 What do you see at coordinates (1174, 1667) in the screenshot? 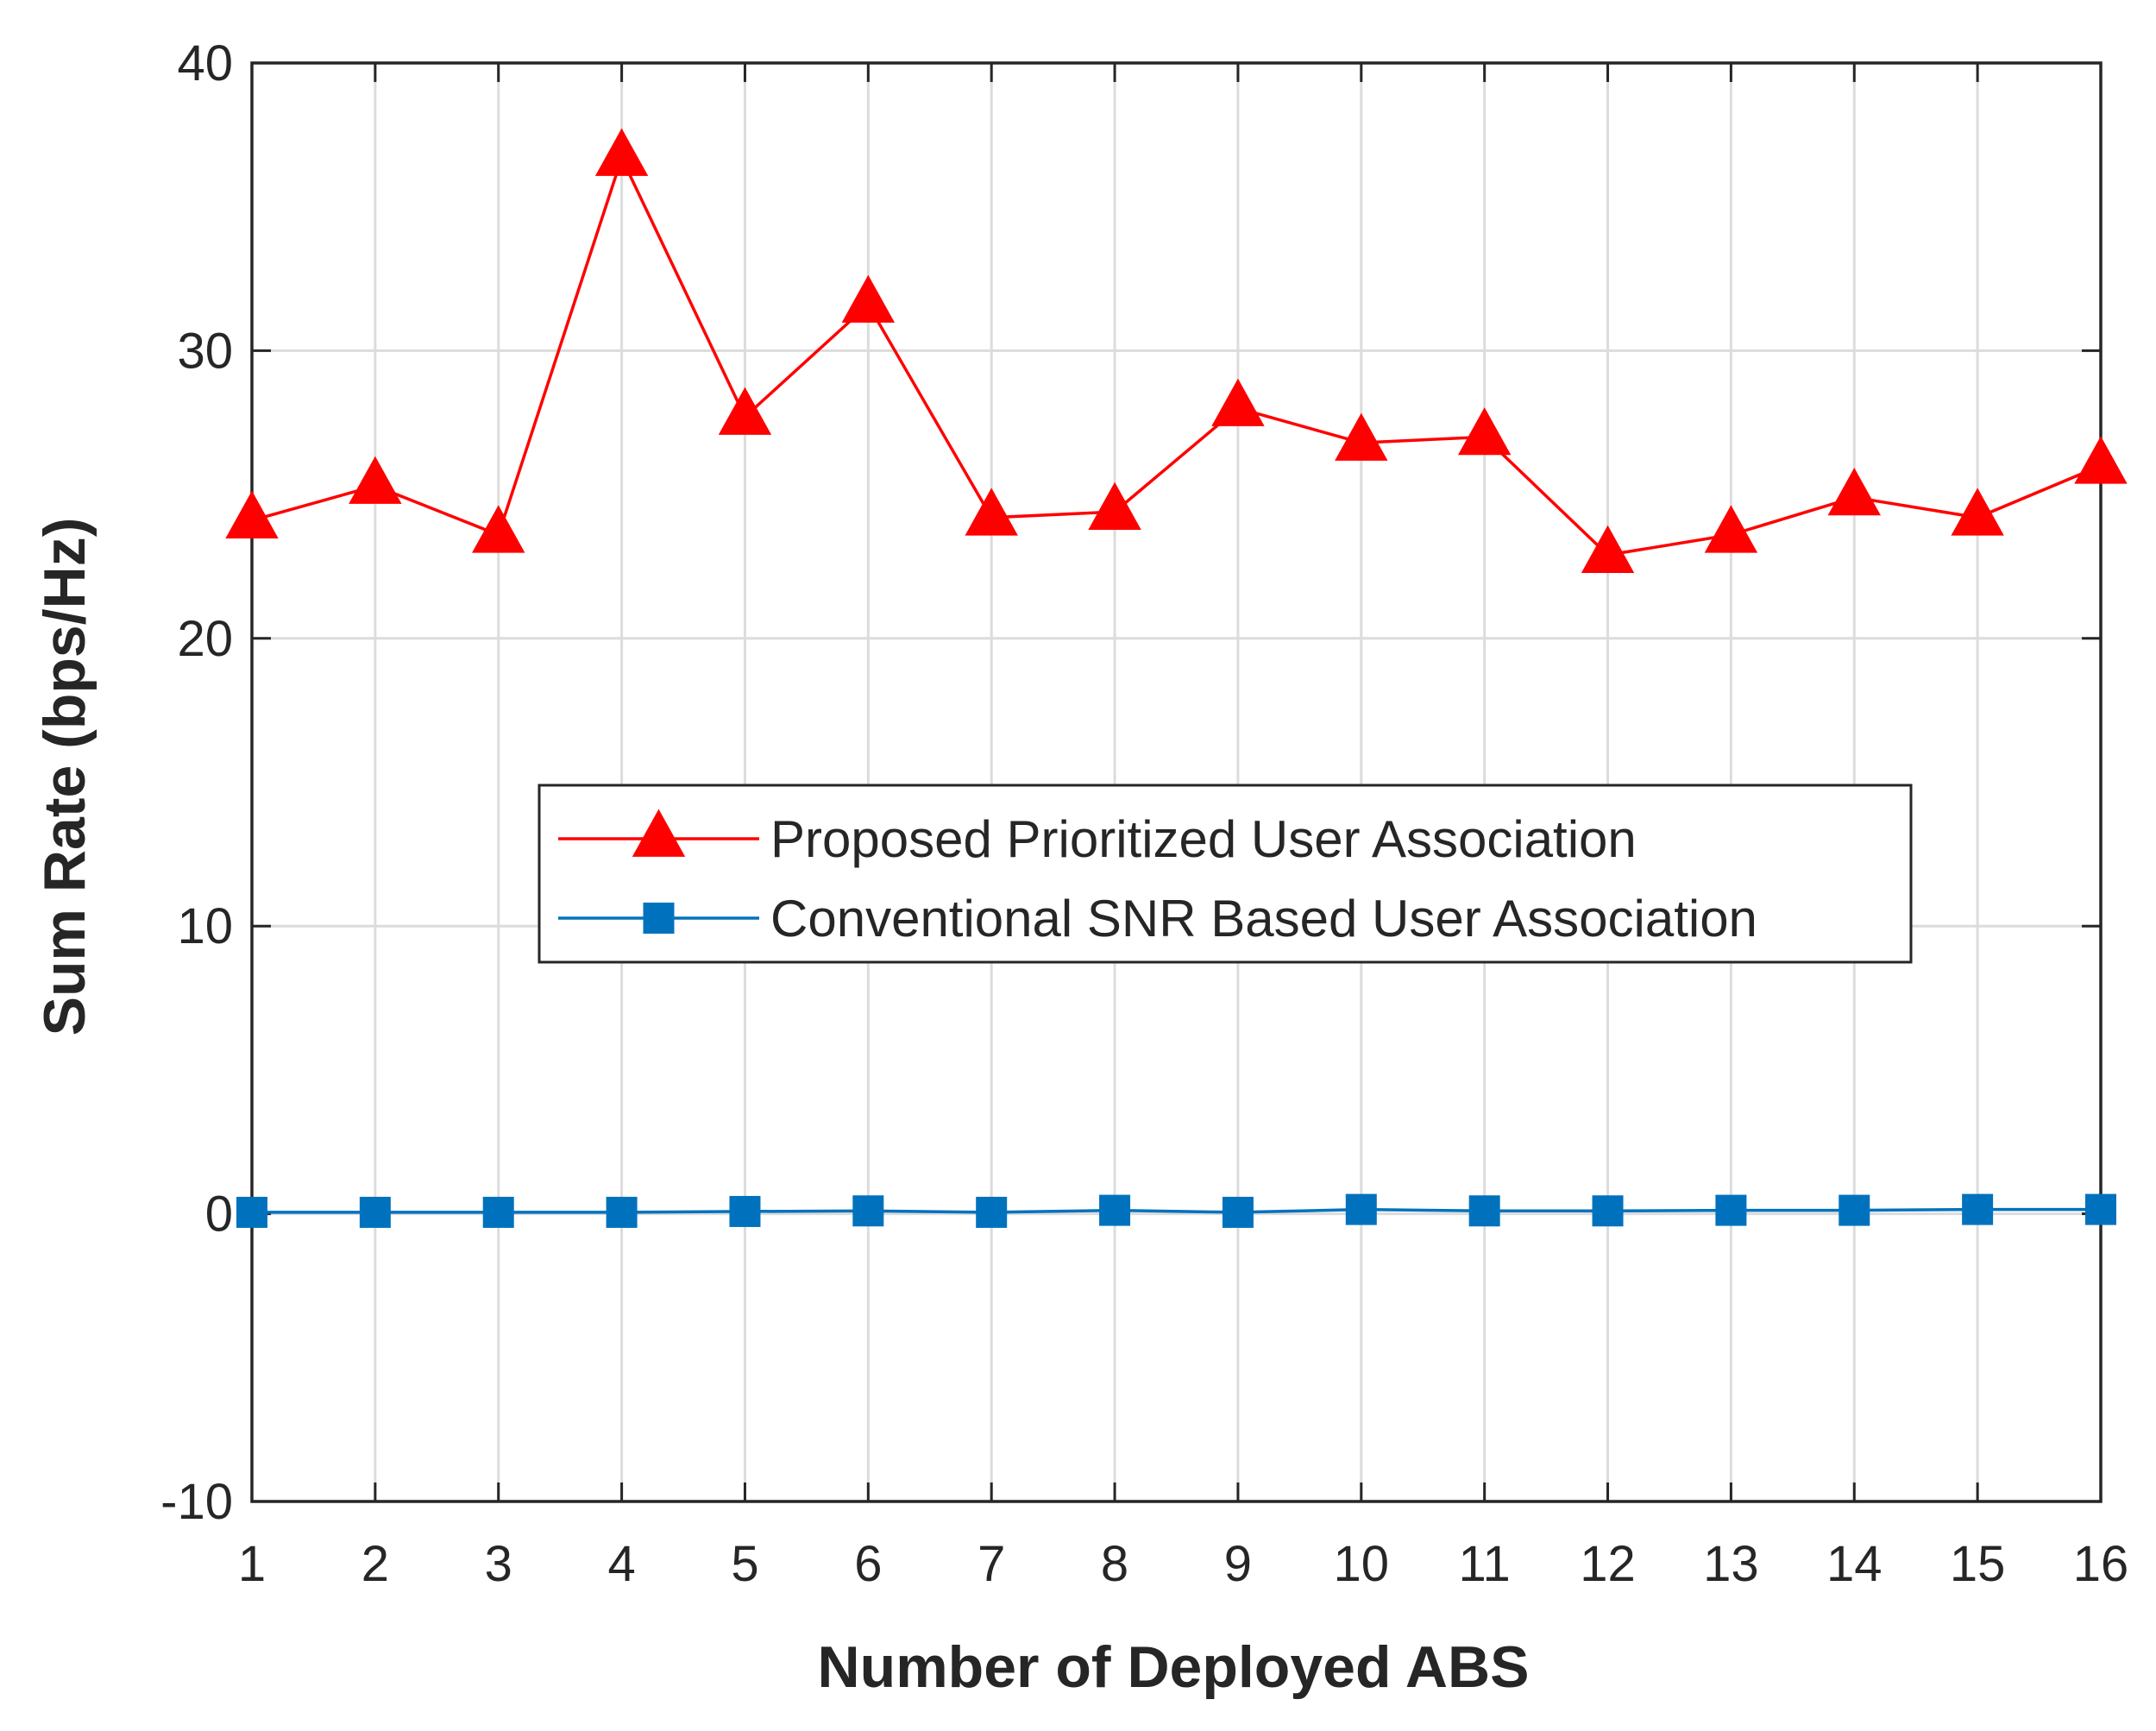
I see `x-axis-label: Number of Deployed ABS` at bounding box center [1174, 1667].